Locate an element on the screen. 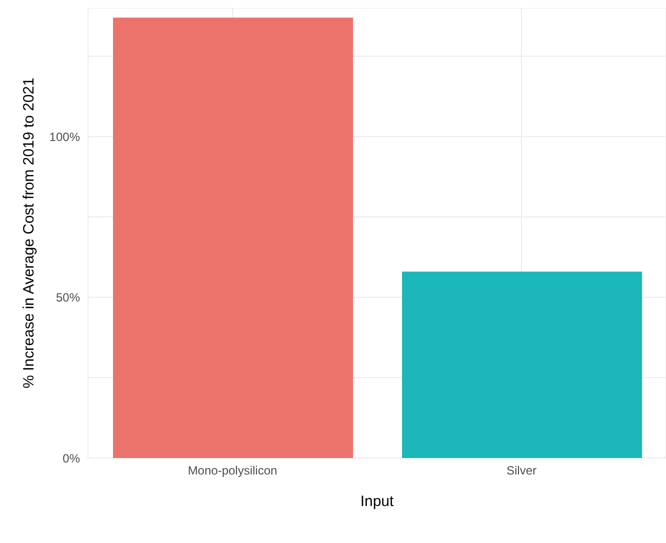 The width and height of the screenshot is (666, 543). y-tick-label: 0% is located at coordinates (71, 458).